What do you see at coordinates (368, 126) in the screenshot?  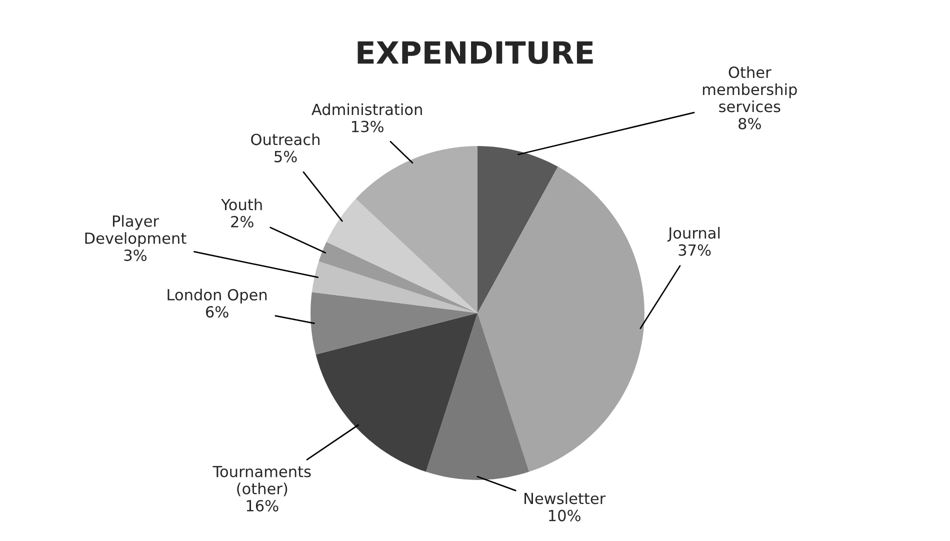 I see `data-label: 13%` at bounding box center [368, 126].